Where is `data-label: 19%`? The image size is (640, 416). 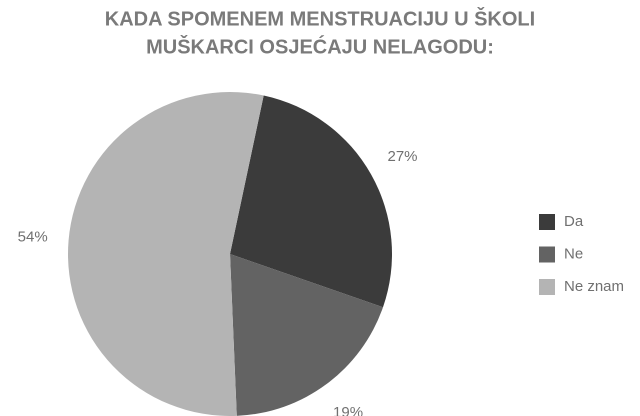
data-label: 19% is located at coordinates (348, 410).